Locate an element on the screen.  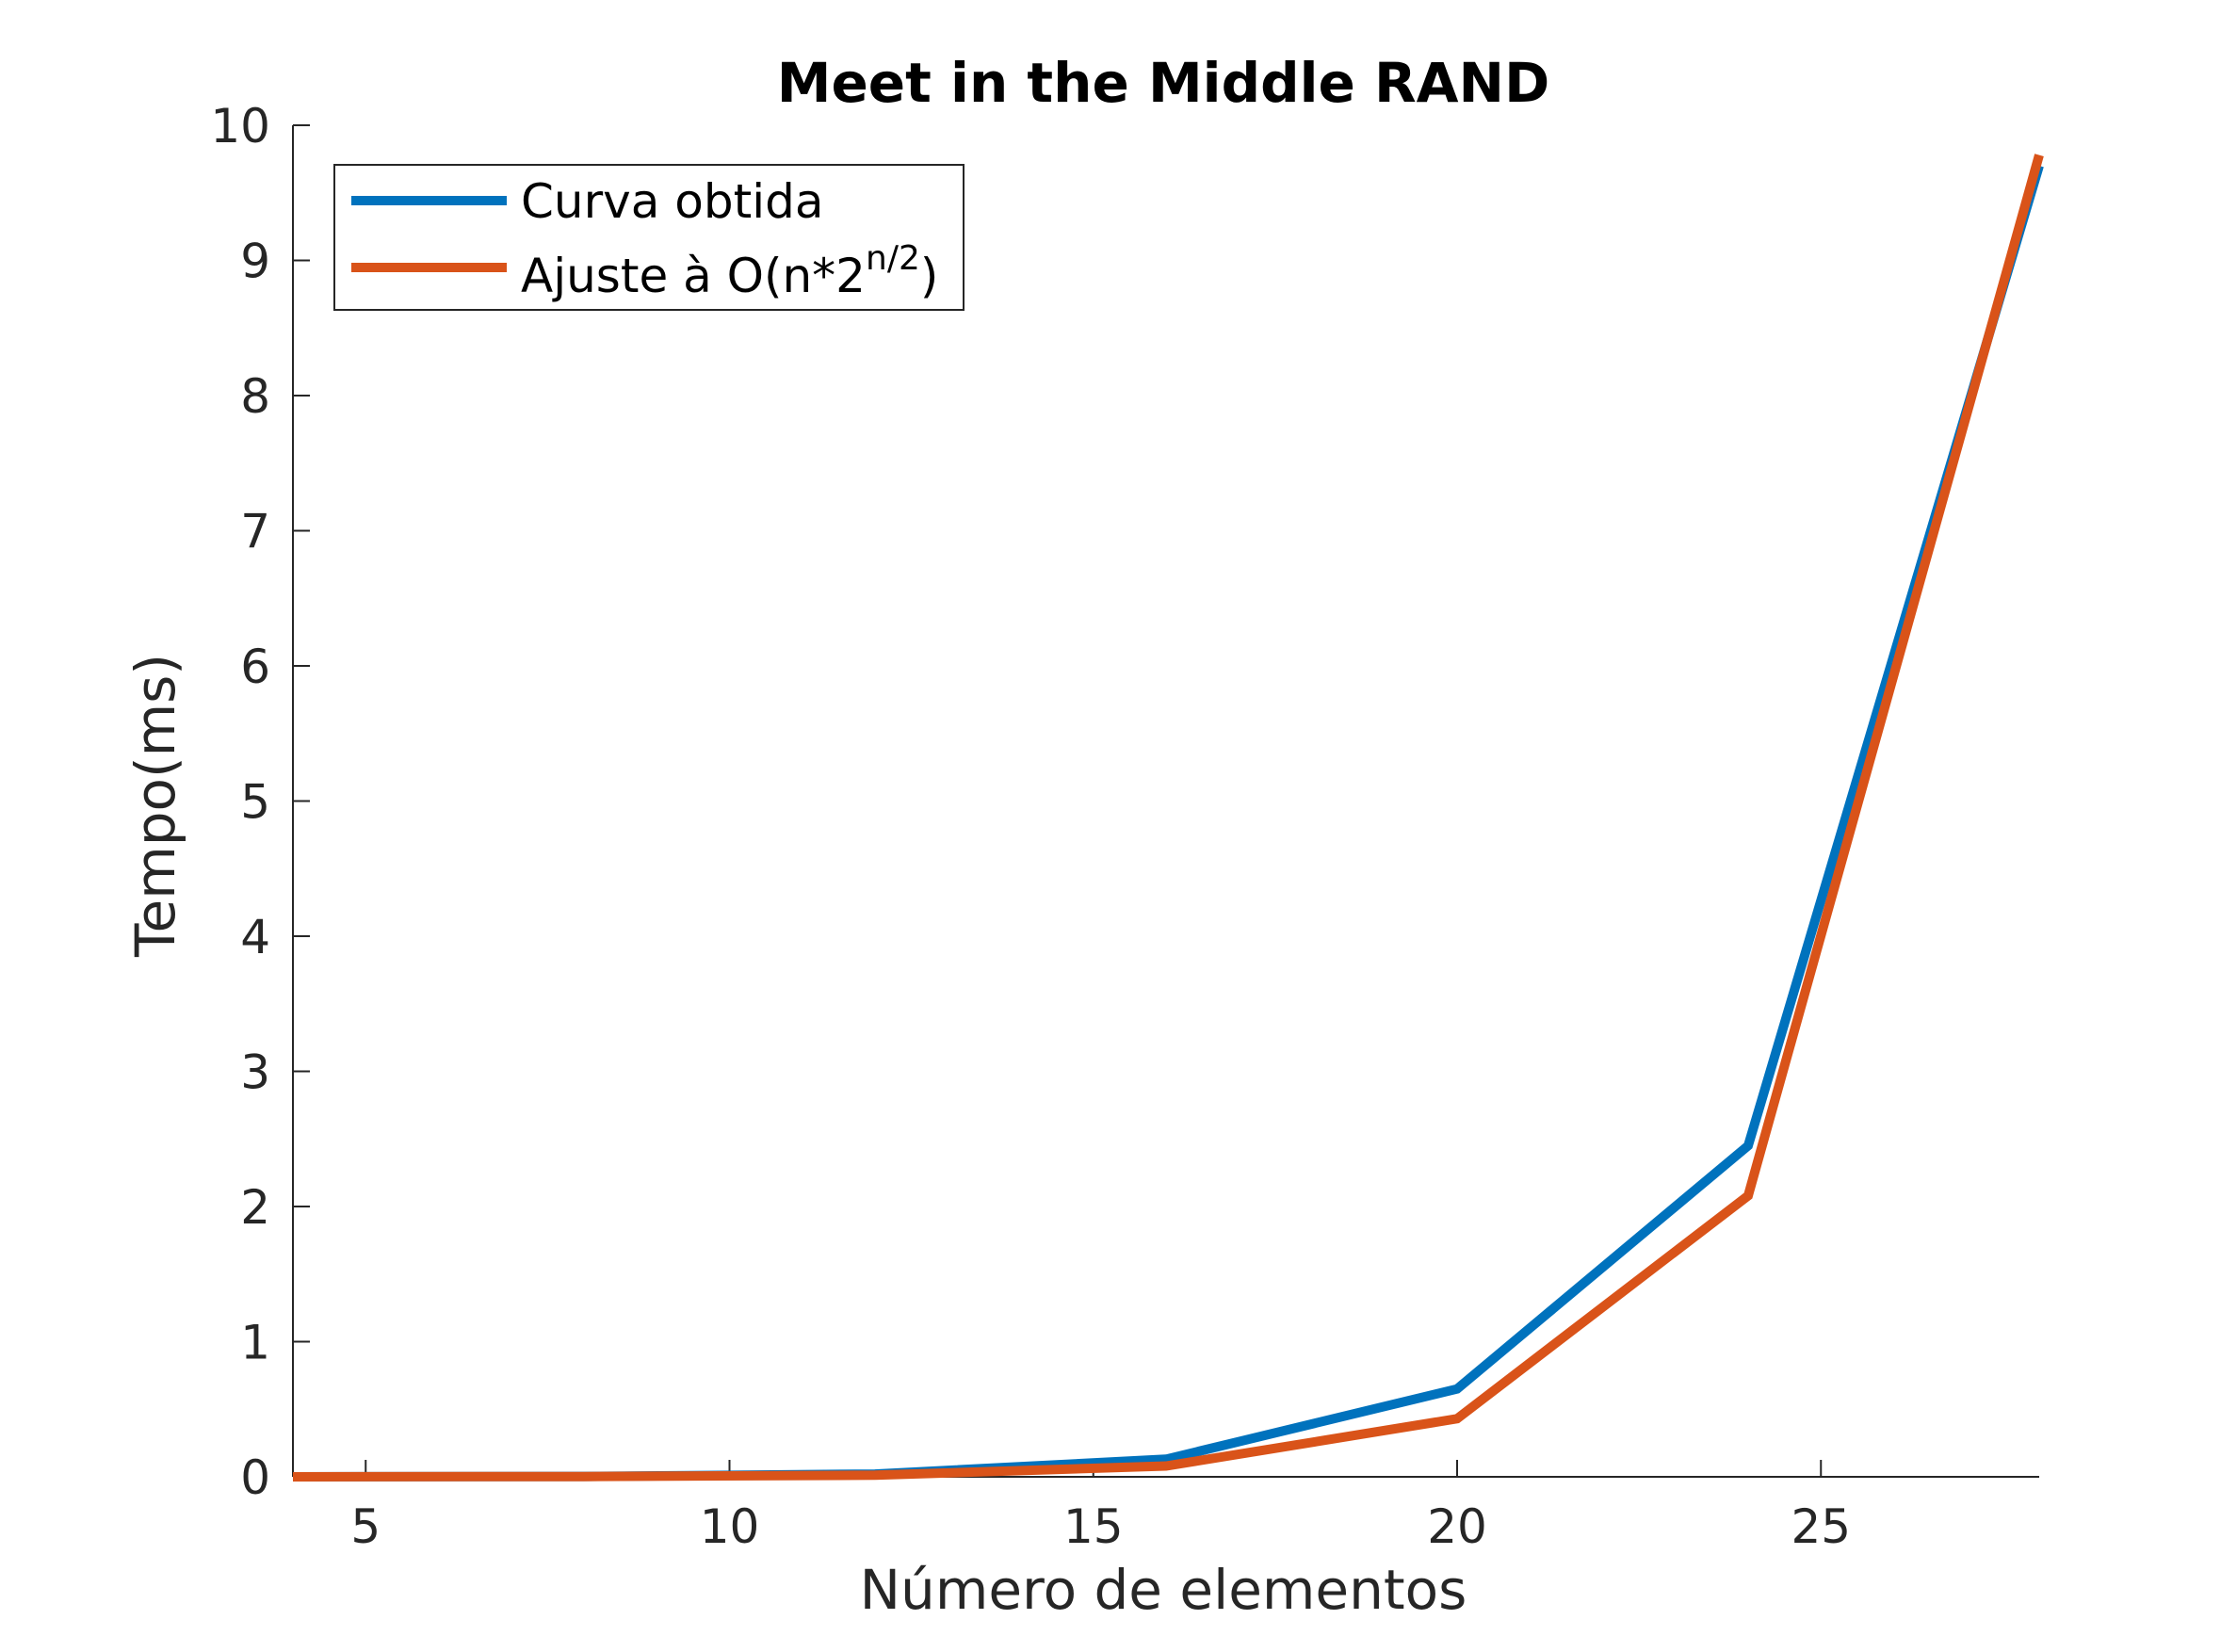
y-tick-label: 4 is located at coordinates (255, 937).